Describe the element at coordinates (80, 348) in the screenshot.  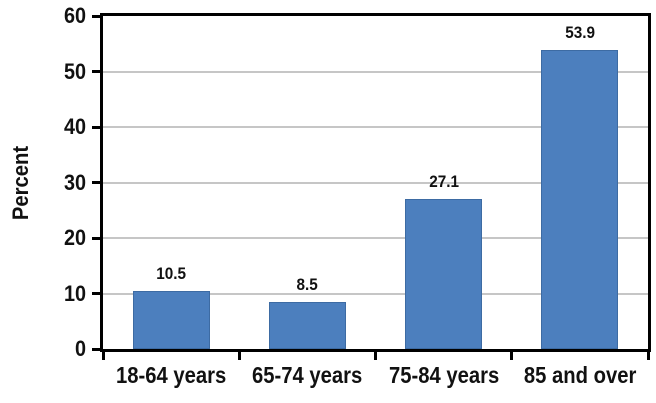
I see `y-tick-label: 0` at that location.